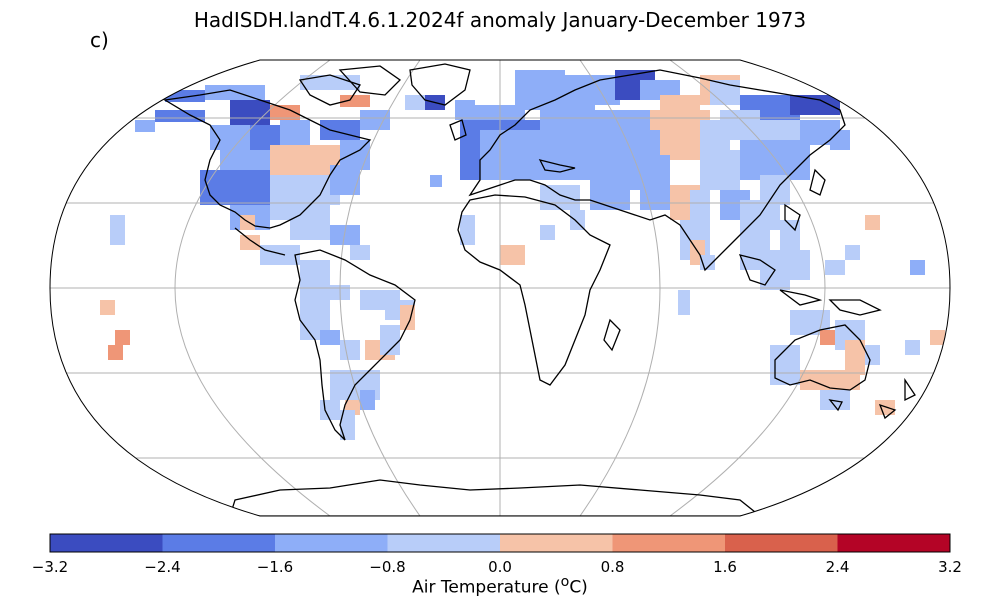  What do you see at coordinates (500, 567) in the screenshot?
I see `colorbar-tick: 0.0` at bounding box center [500, 567].